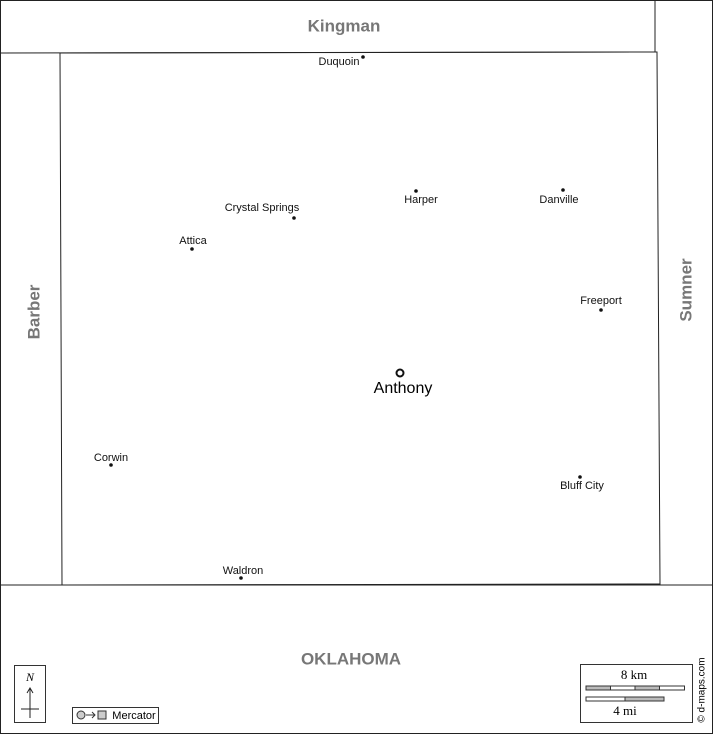 This screenshot has height=734, width=713. Describe the element at coordinates (30, 677) in the screenshot. I see `compass-label: N` at that location.